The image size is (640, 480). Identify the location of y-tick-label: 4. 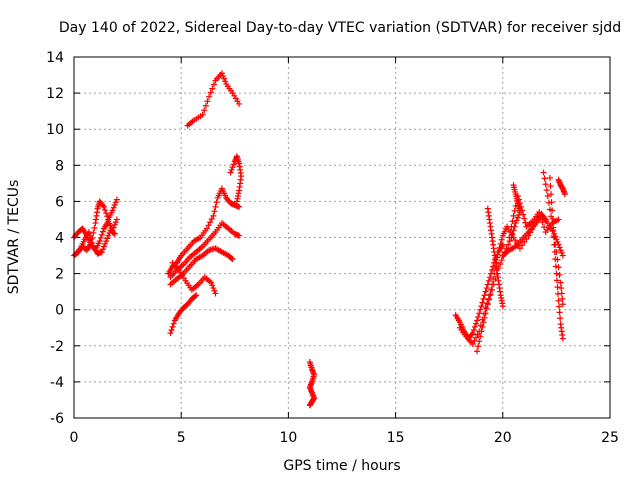
(59, 239).